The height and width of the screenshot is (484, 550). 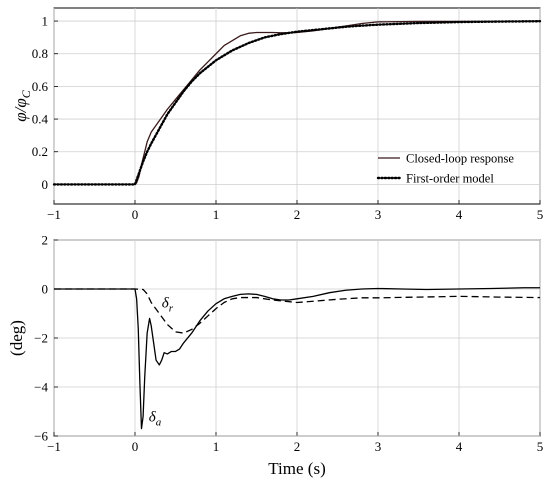 What do you see at coordinates (45, 240) in the screenshot?
I see `y-tick-label: 2` at bounding box center [45, 240].